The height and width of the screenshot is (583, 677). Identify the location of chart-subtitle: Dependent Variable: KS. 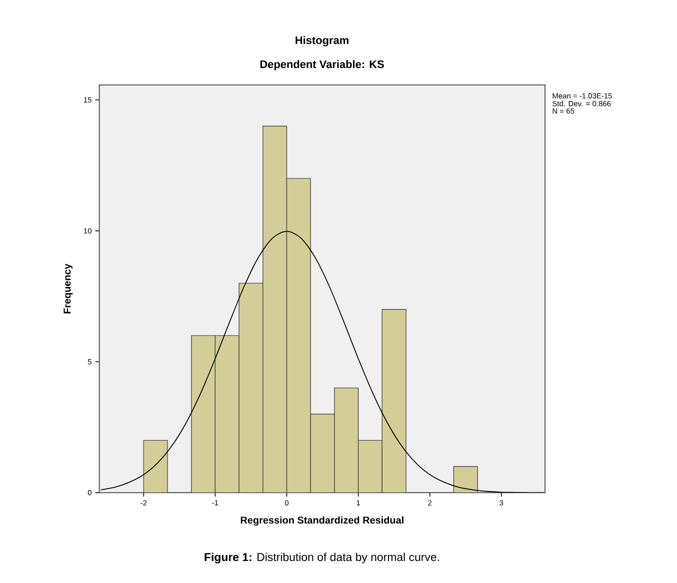
(322, 65).